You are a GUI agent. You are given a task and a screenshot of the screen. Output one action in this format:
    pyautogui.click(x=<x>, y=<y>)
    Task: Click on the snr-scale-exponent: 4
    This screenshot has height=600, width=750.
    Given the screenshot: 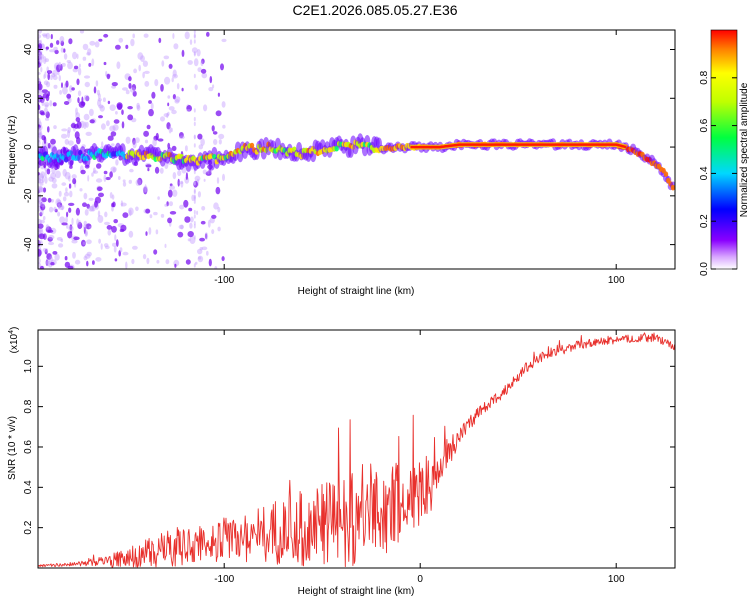 What is the action you would take?
    pyautogui.click(x=11, y=332)
    